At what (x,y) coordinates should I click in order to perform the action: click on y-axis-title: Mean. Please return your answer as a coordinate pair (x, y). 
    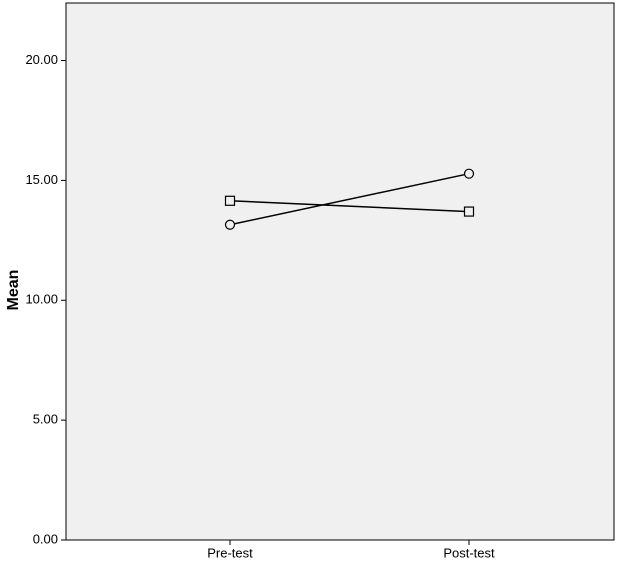
    Looking at the image, I should click on (13, 290).